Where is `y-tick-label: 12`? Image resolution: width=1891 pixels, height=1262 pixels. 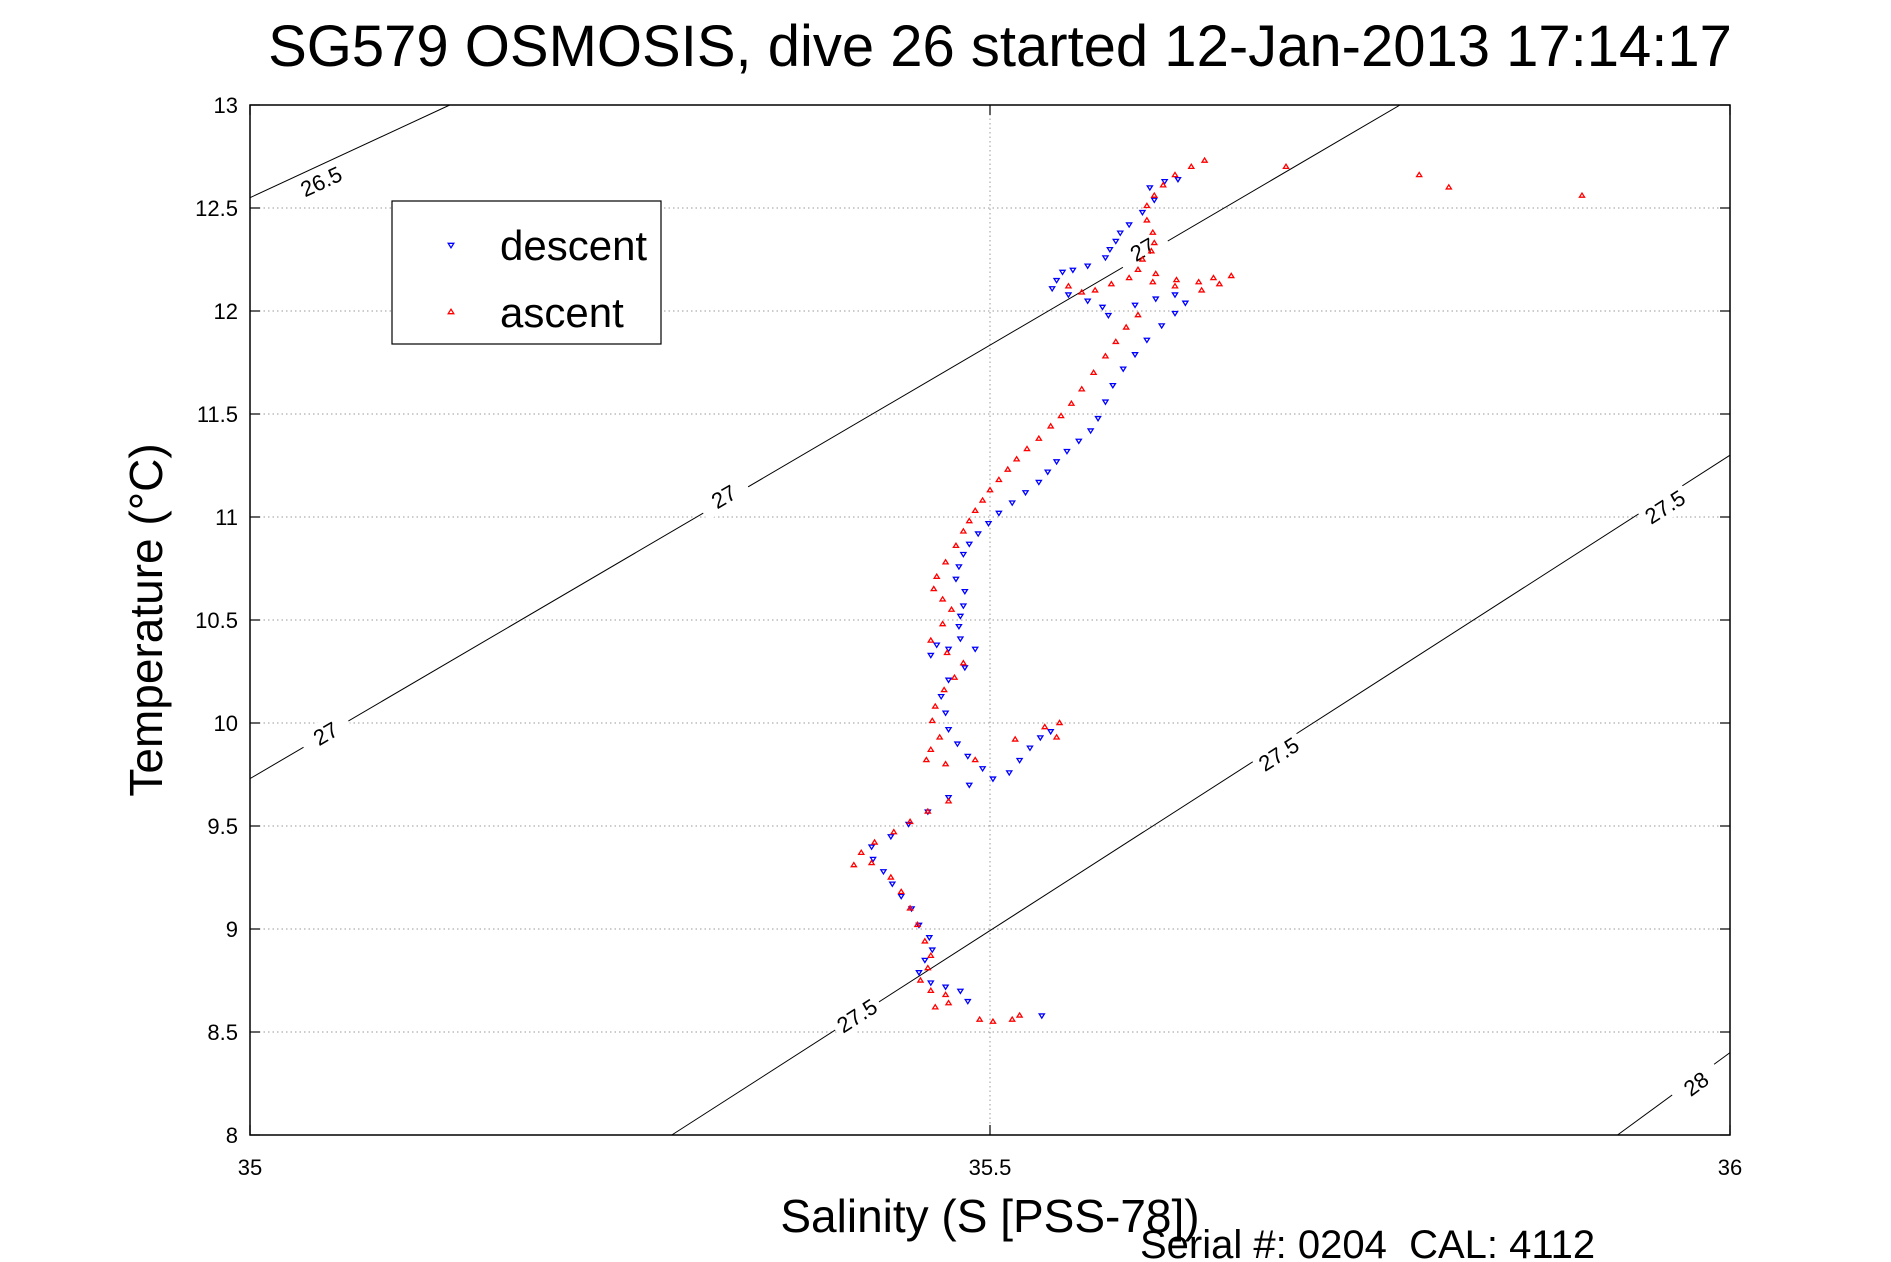
y-tick-label: 12 is located at coordinates (226, 311).